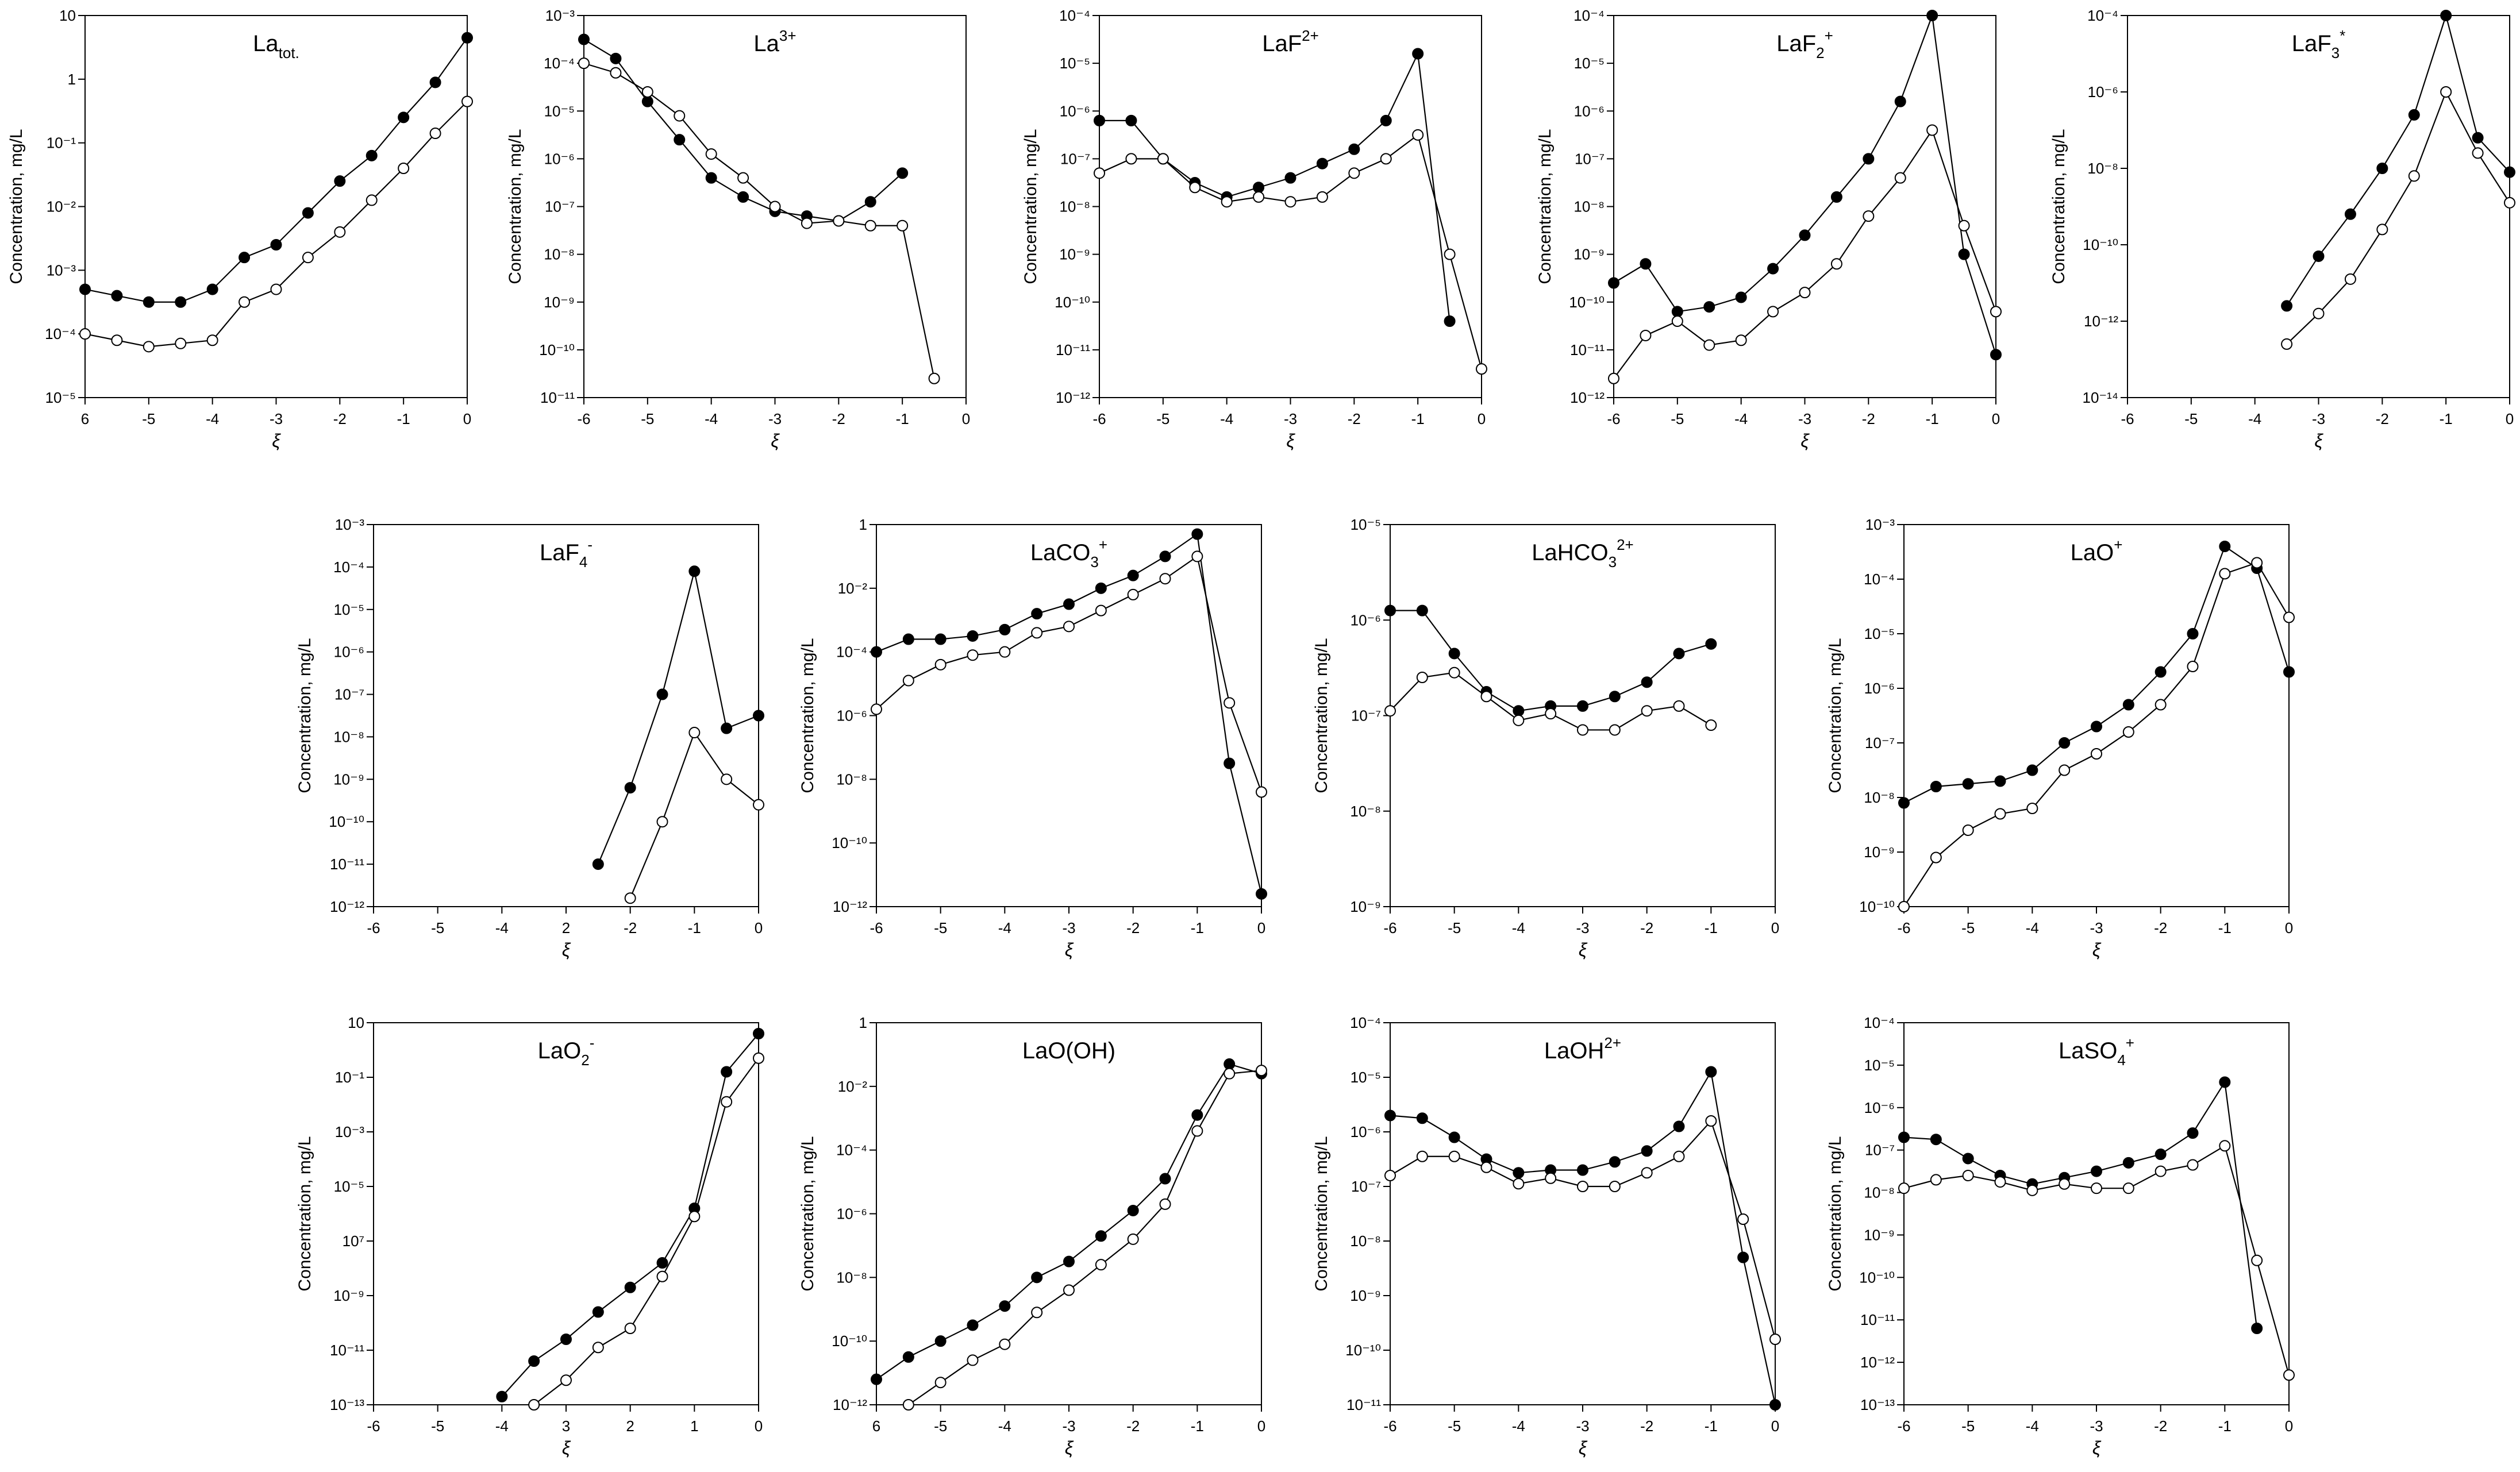 This screenshot has height=1472, width=2520. Describe the element at coordinates (350, 1077) in the screenshot. I see `y-tick-label: 10⁻¹` at that location.